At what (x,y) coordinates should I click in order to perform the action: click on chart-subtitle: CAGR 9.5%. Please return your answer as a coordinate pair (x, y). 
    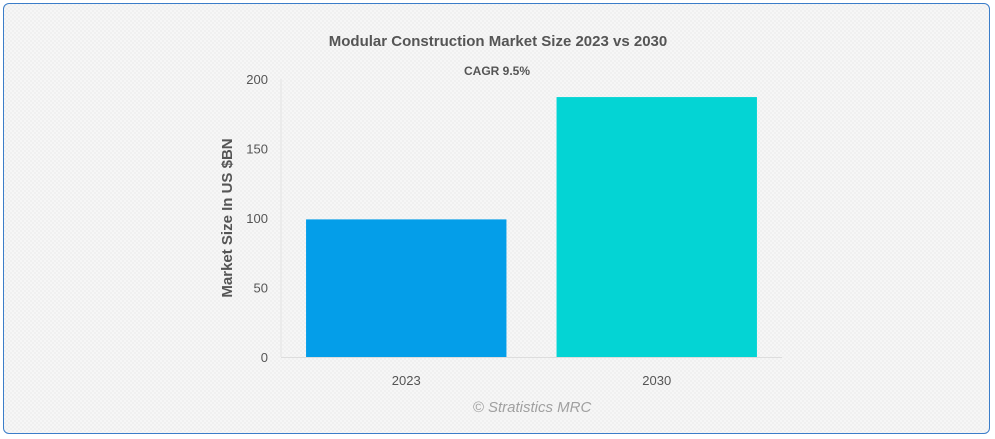
    Looking at the image, I should click on (497, 71).